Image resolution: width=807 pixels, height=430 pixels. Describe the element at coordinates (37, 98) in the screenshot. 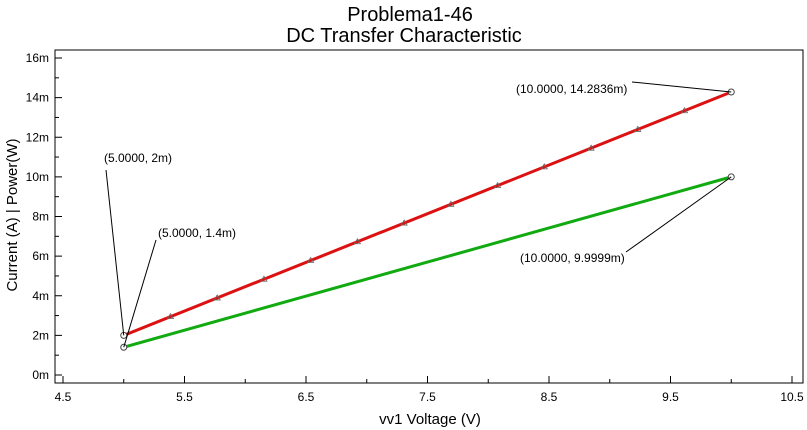

I see `y-tick-label: 14m` at that location.